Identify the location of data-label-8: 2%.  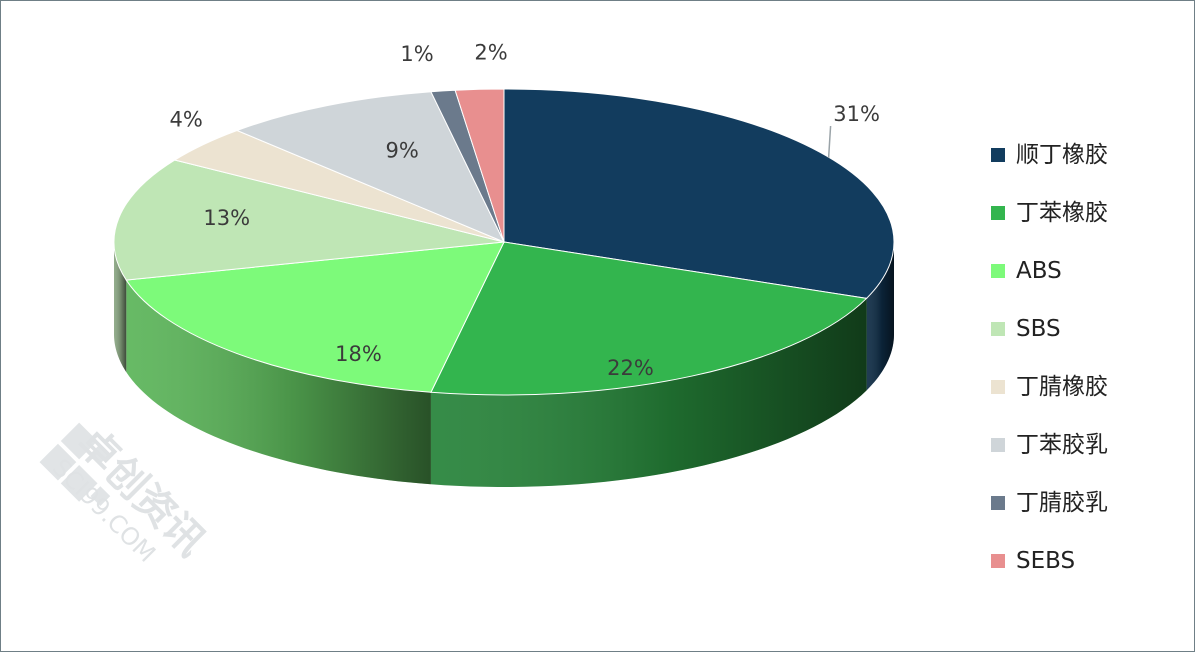
(490, 52).